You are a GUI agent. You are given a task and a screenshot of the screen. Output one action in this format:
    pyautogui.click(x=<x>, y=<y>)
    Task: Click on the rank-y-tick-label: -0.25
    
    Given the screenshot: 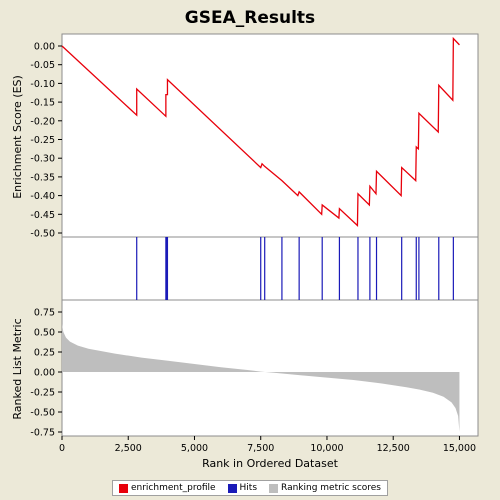 What is the action you would take?
    pyautogui.click(x=42, y=393)
    